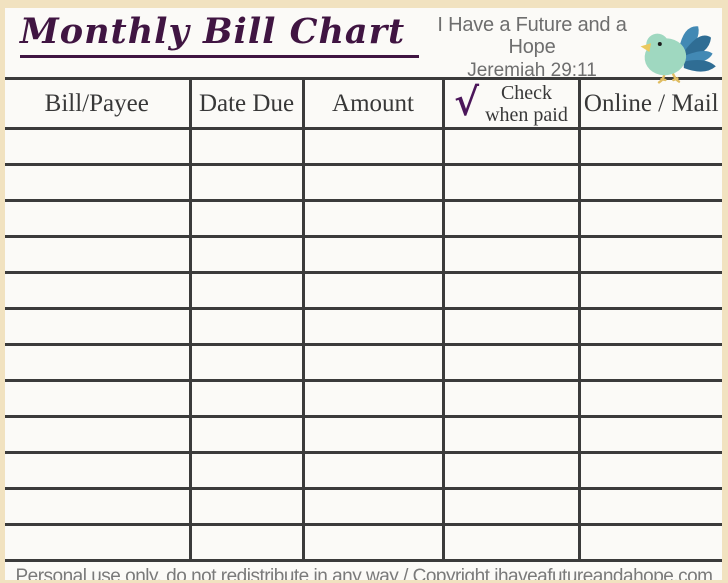 The width and height of the screenshot is (728, 583). I want to click on column-header-bill-payee: Bill/Payee, so click(98, 103).